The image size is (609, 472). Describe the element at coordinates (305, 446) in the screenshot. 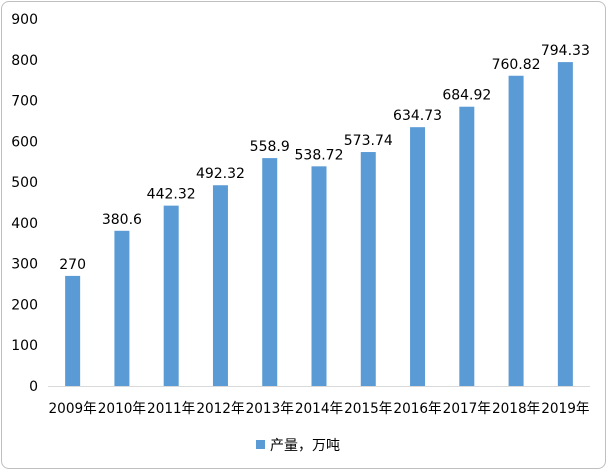

I see `legend-label: 产量，万吨` at that location.